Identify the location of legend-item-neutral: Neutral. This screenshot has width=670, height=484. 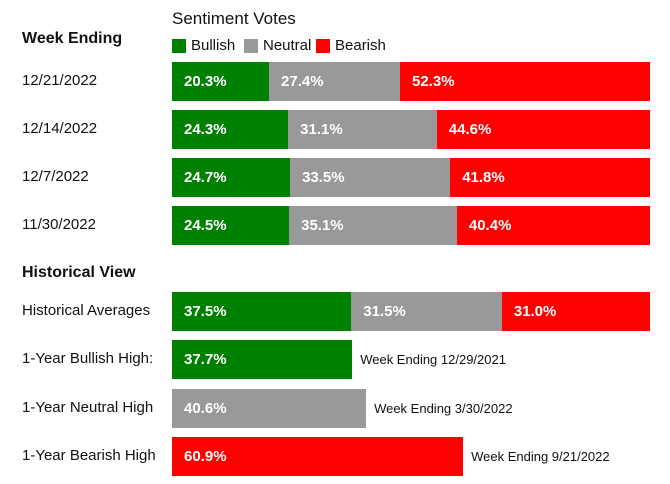
(277, 45).